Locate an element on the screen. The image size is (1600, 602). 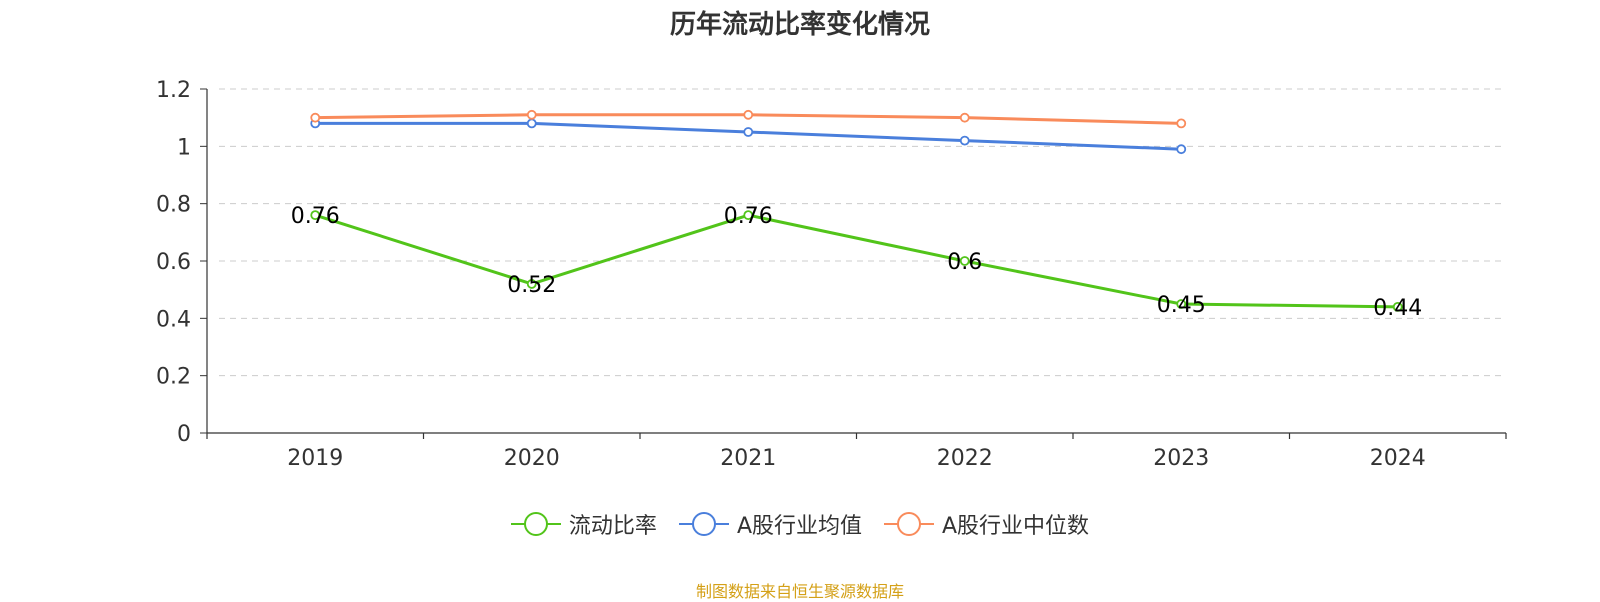
y-tick-label: 0.8 is located at coordinates (173, 205).